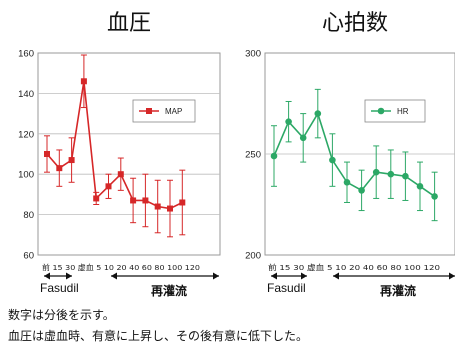 Image resolution: width=455 pixels, height=347 pixels. What do you see at coordinates (121, 267) in the screenshot?
I see `x-tick-labels-bp: 前 15 30 虚血 5 10 20 40 60 80 100 120` at bounding box center [121, 267].